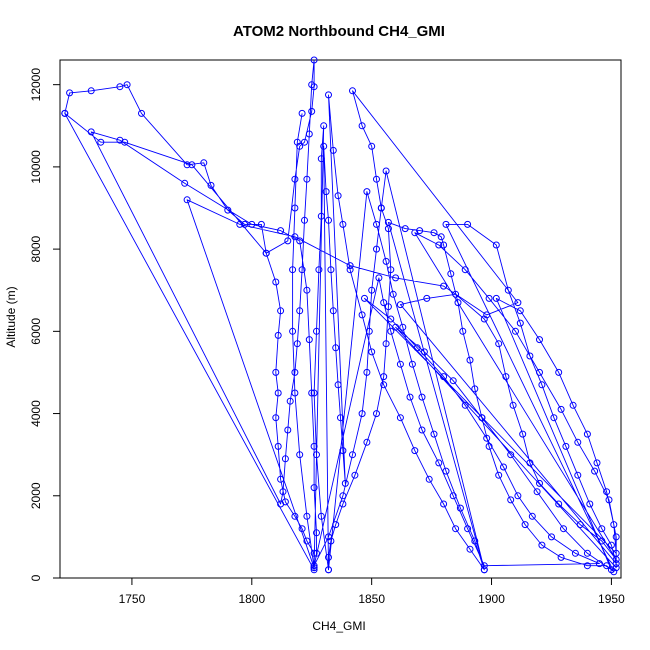  Describe the element at coordinates (45, 324) in the screenshot. I see `y-axis: 0 2000 4000 6000 8000 10000 12000` at that location.